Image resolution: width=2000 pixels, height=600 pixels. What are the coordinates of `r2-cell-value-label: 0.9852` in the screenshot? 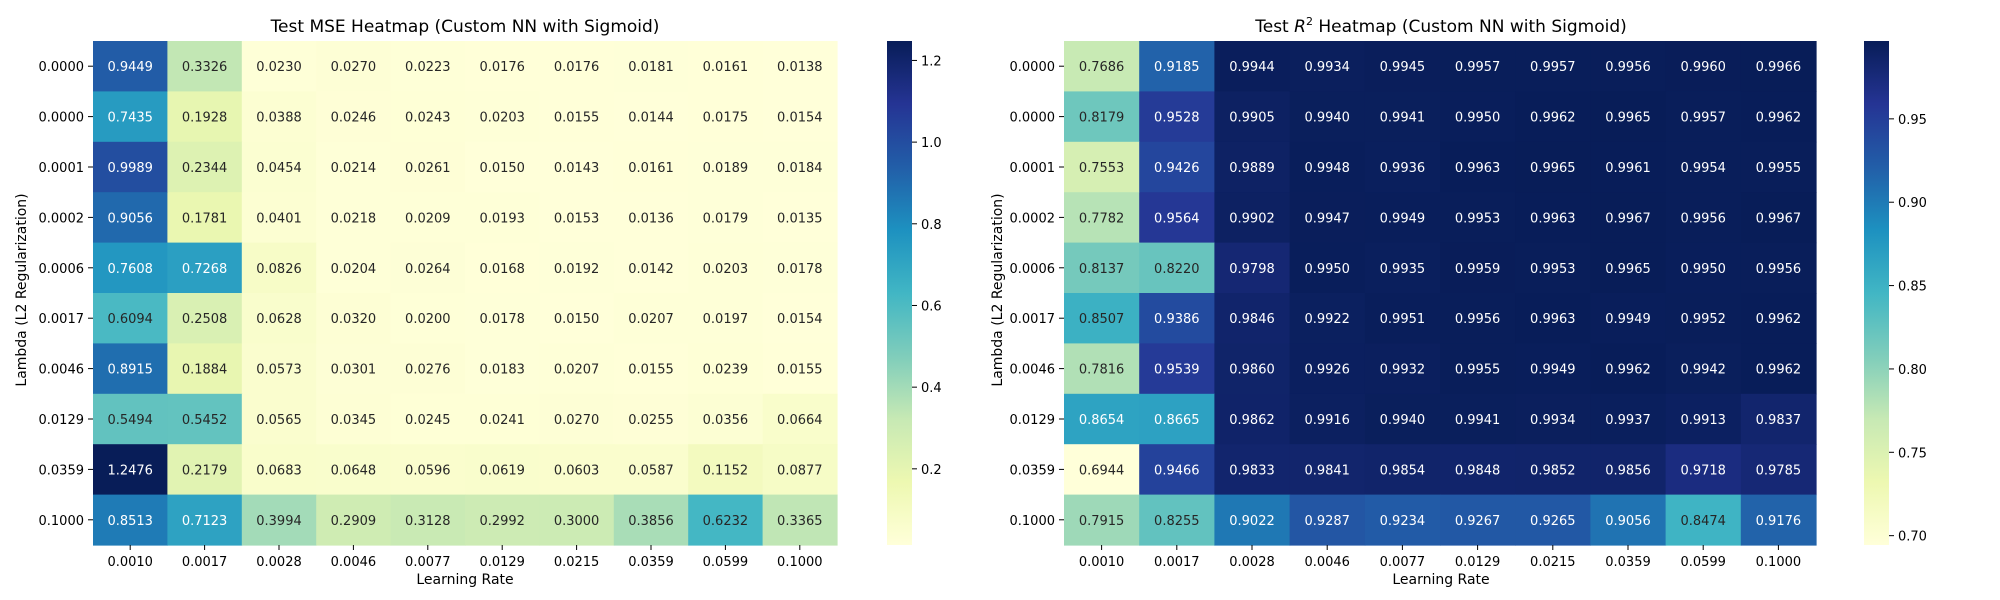 It's located at (1553, 470).